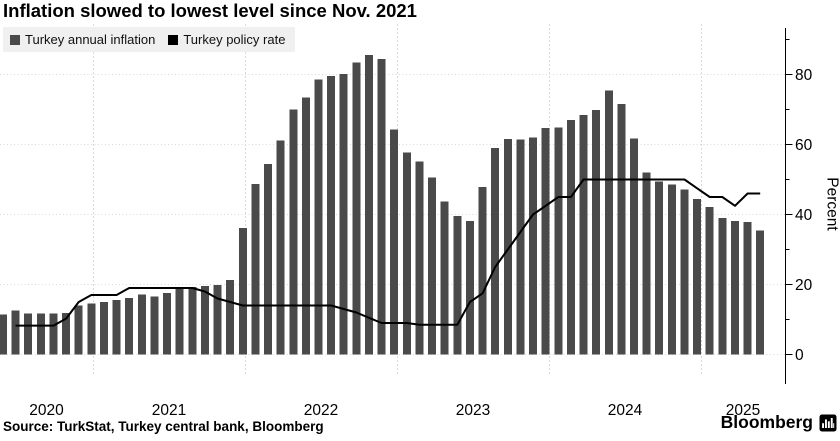  What do you see at coordinates (804, 145) in the screenshot?
I see `y-tick-label: 60` at bounding box center [804, 145].